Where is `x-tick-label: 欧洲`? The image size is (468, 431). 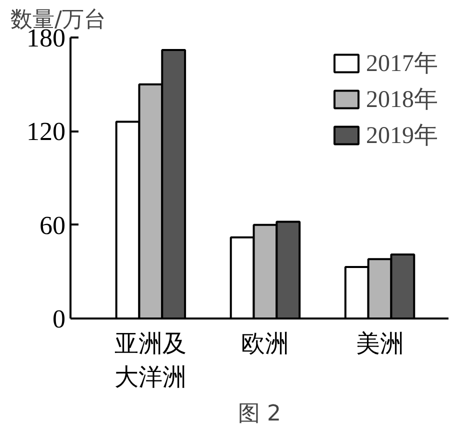
x-tick-label: 欧洲 is located at coordinates (265, 344).